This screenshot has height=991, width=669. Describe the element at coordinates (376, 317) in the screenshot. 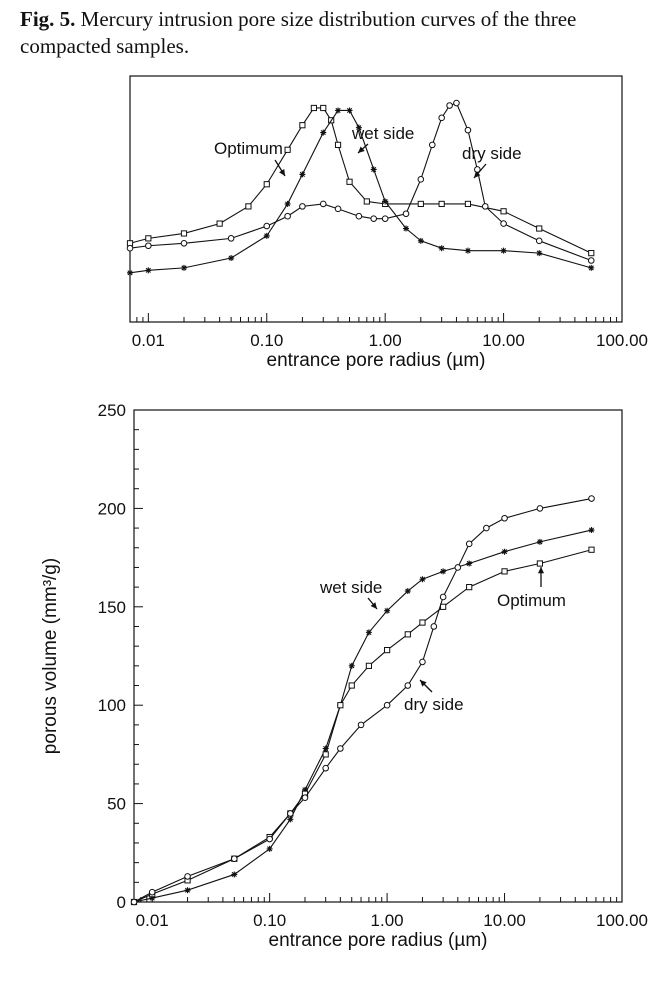

I see `top-x-ticks` at that location.